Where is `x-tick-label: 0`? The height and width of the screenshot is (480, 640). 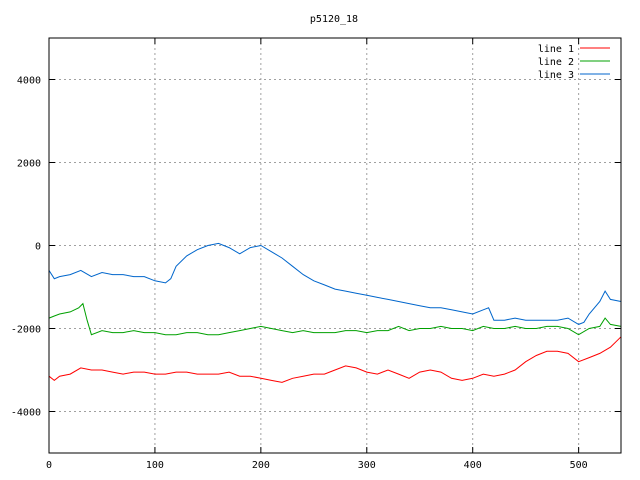 x-tick-label: 0 is located at coordinates (49, 465).